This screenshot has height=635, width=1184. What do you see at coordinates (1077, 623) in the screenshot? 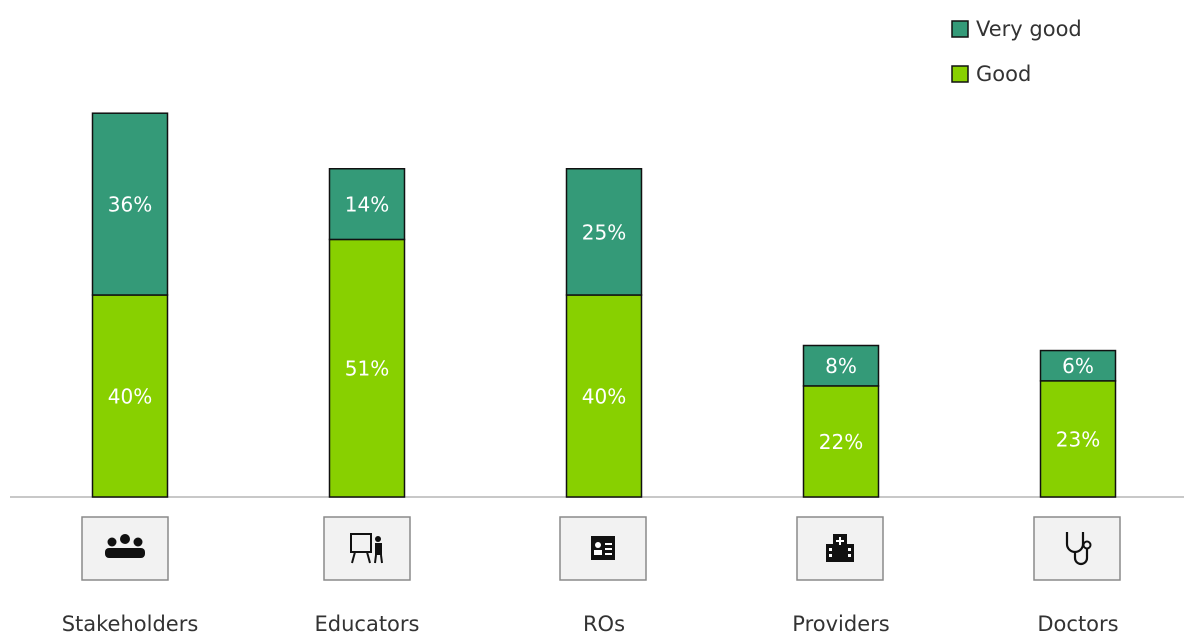
I see `x-tick-label: Doctors` at bounding box center [1077, 623].